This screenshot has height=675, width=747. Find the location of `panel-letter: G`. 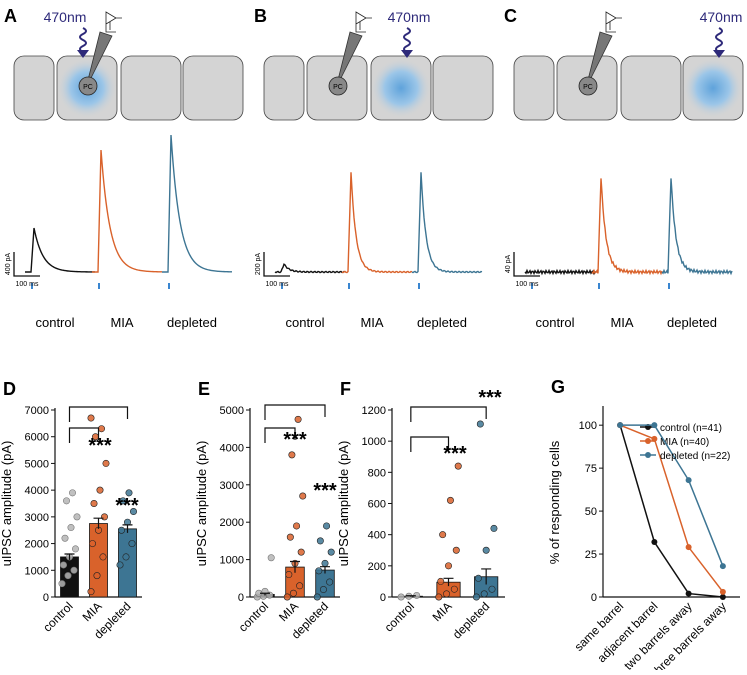

panel-letter: G is located at coordinates (558, 387).